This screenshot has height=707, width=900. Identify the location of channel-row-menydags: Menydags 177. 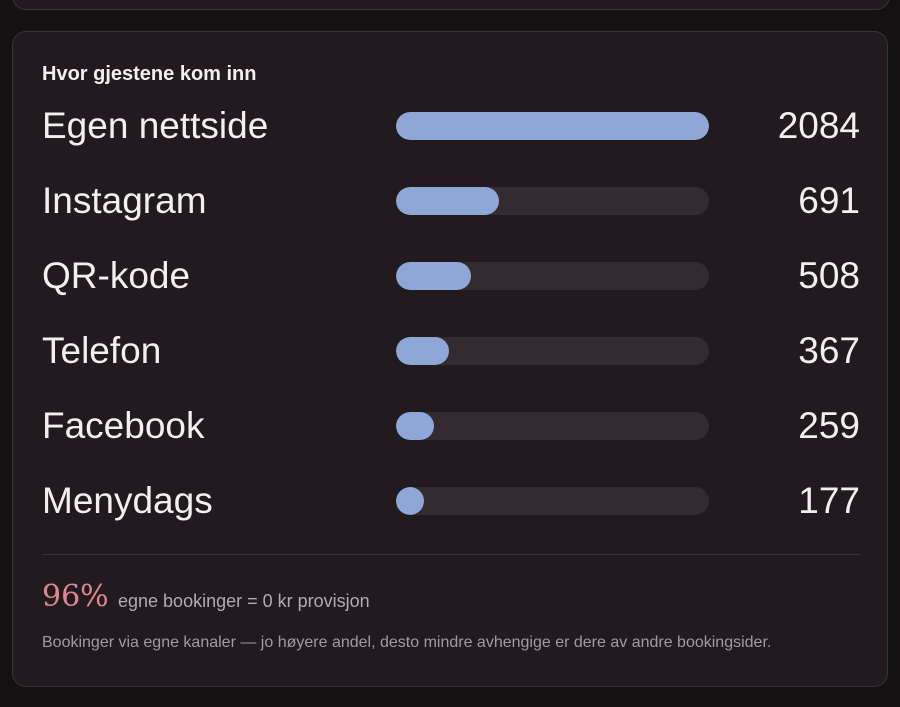
(451, 501).